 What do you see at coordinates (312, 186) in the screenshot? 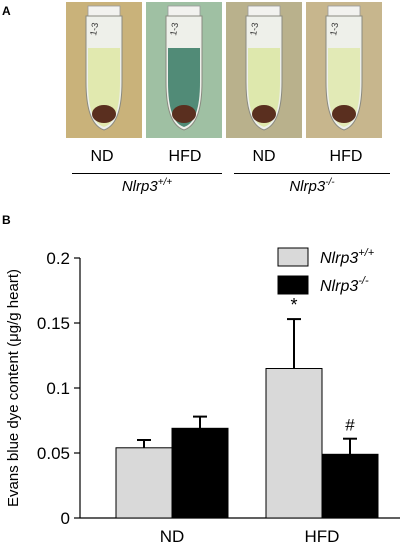
I see `genotype-label-ko: Nlrp3-/-` at bounding box center [312, 186].